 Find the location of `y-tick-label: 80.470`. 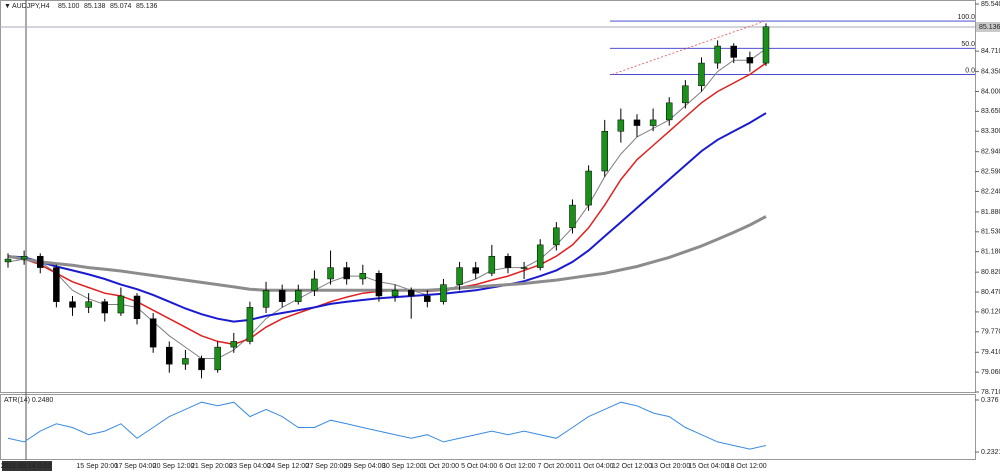

y-tick-label: 80.470 is located at coordinates (990, 292).